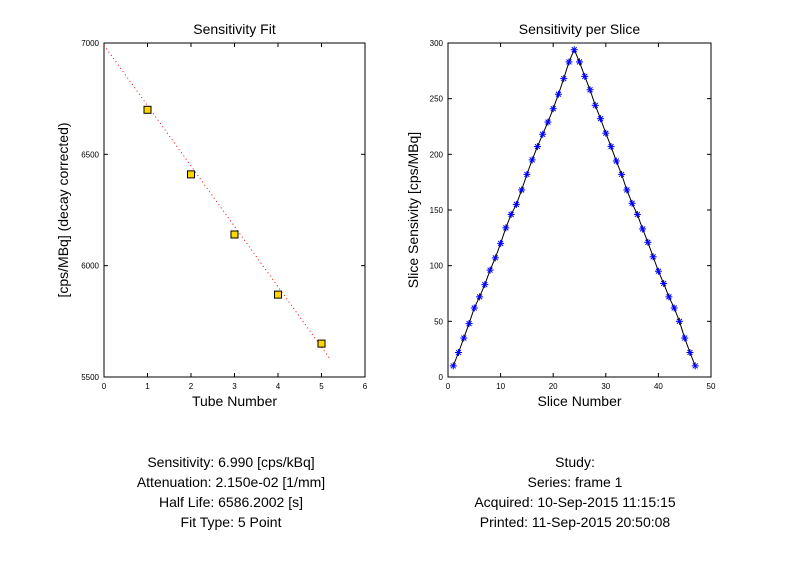 The image size is (786, 573). I want to click on chart2-y-tick-label: 300, so click(437, 43).